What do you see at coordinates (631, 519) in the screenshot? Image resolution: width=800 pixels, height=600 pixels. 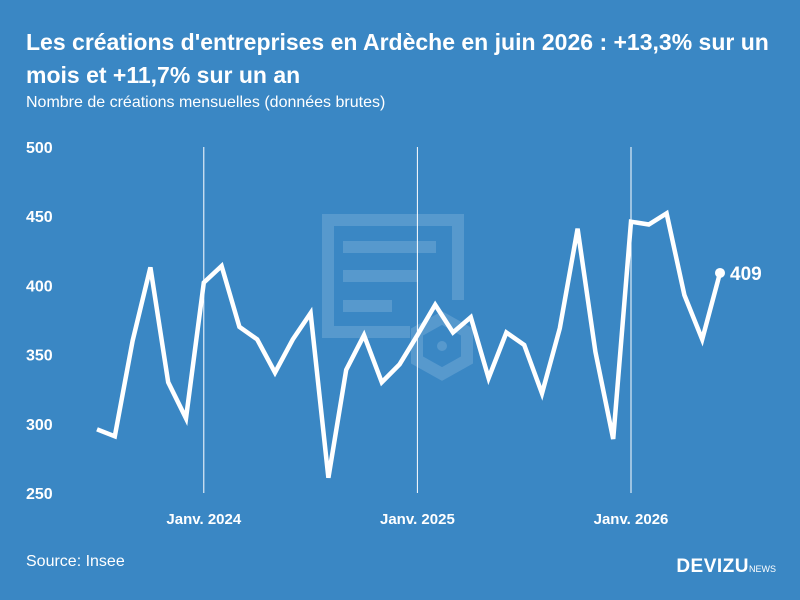 I see `x-tick-label: Janv. 2026` at bounding box center [631, 519].